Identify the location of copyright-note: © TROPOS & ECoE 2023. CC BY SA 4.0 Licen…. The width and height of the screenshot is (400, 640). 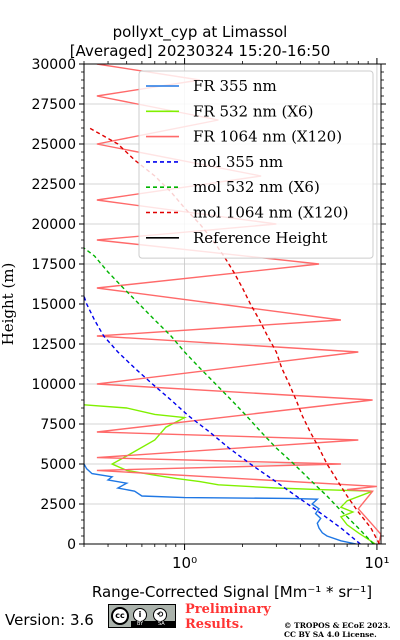
(337, 630).